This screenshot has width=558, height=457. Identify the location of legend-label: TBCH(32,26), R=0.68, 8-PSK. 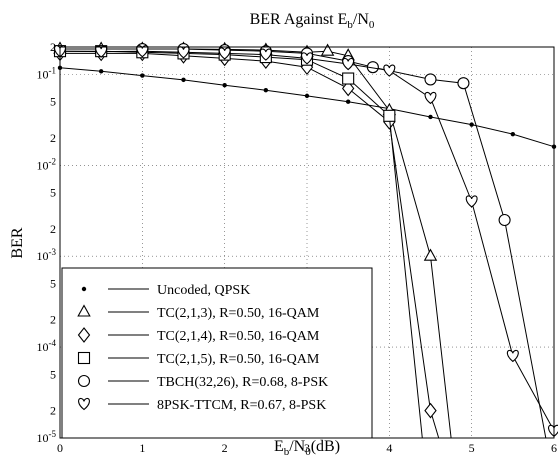
(242, 382).